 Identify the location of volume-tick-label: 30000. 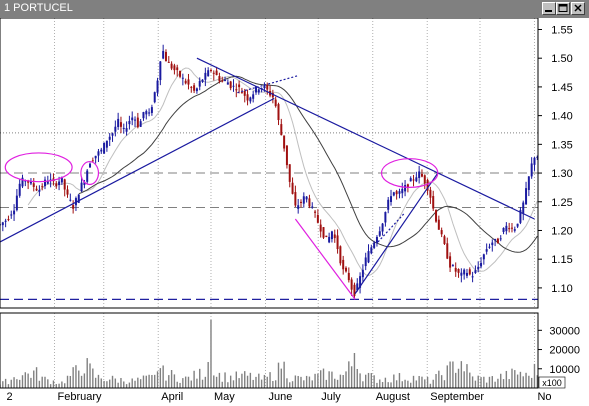
(564, 331).